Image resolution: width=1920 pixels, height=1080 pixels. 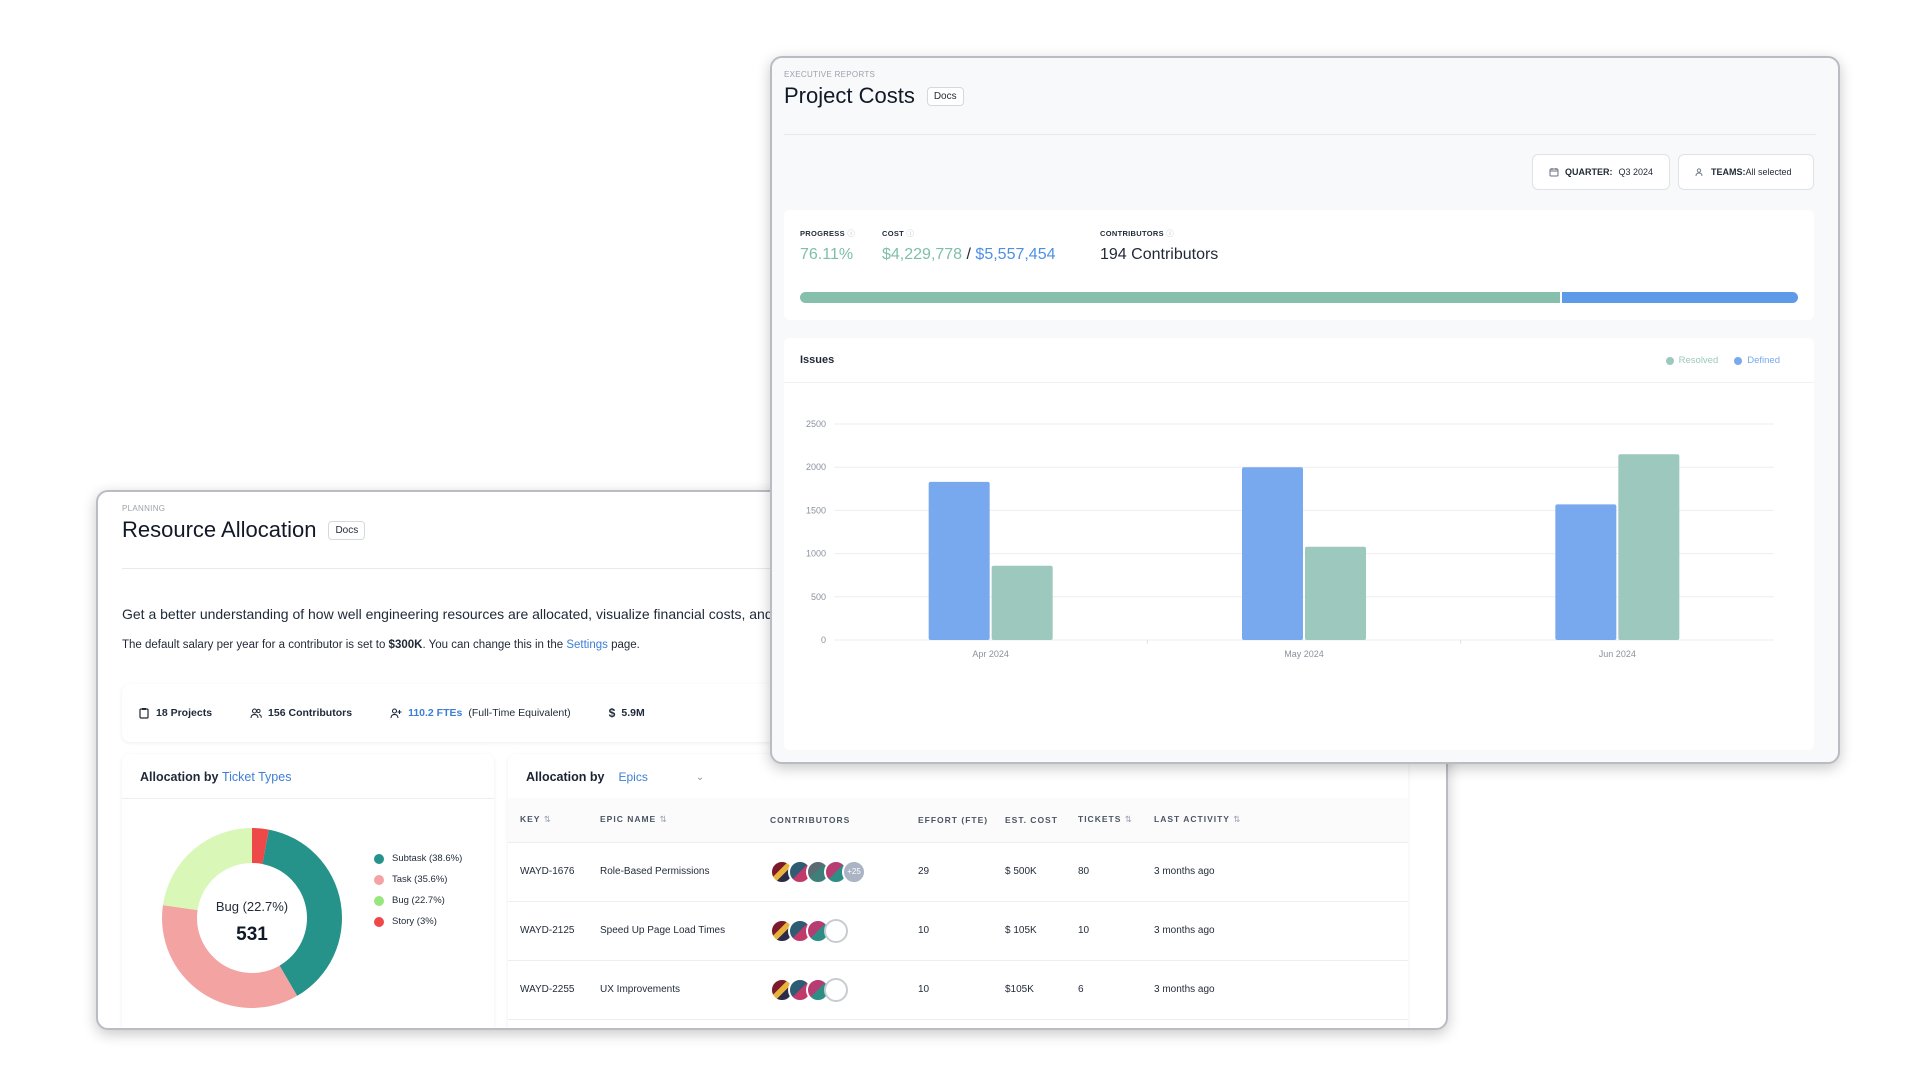 I want to click on donut-slice-subtask, so click(x=302, y=912).